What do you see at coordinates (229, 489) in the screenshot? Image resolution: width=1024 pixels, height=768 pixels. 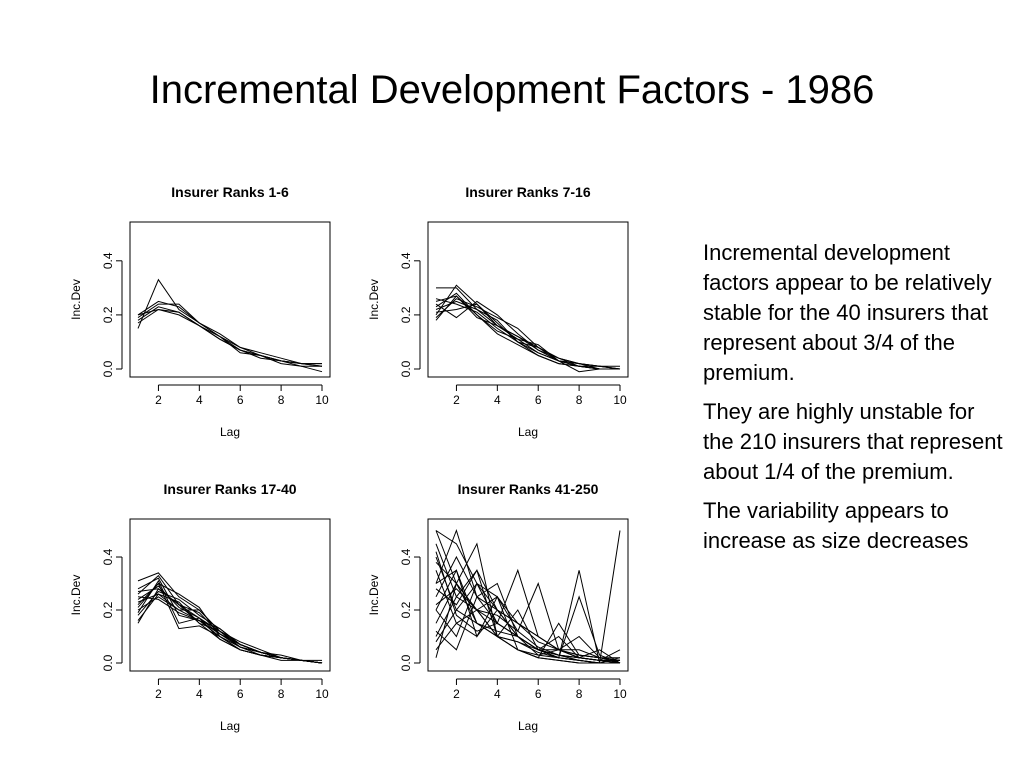 I see `chart-title: Insurer Ranks 17-40` at bounding box center [229, 489].